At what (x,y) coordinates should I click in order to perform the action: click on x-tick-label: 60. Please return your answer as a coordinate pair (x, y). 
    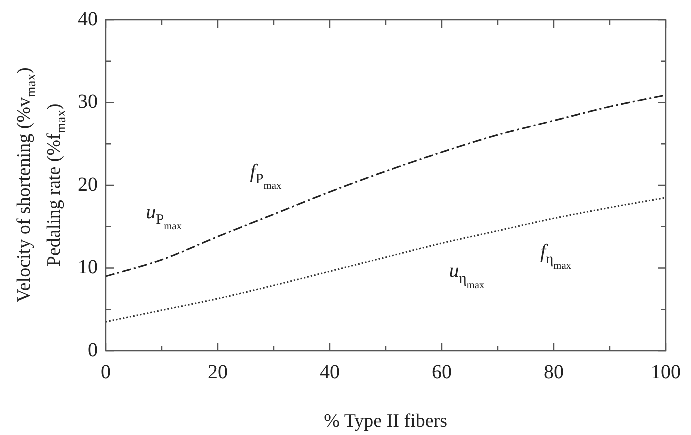
    Looking at the image, I should click on (442, 372).